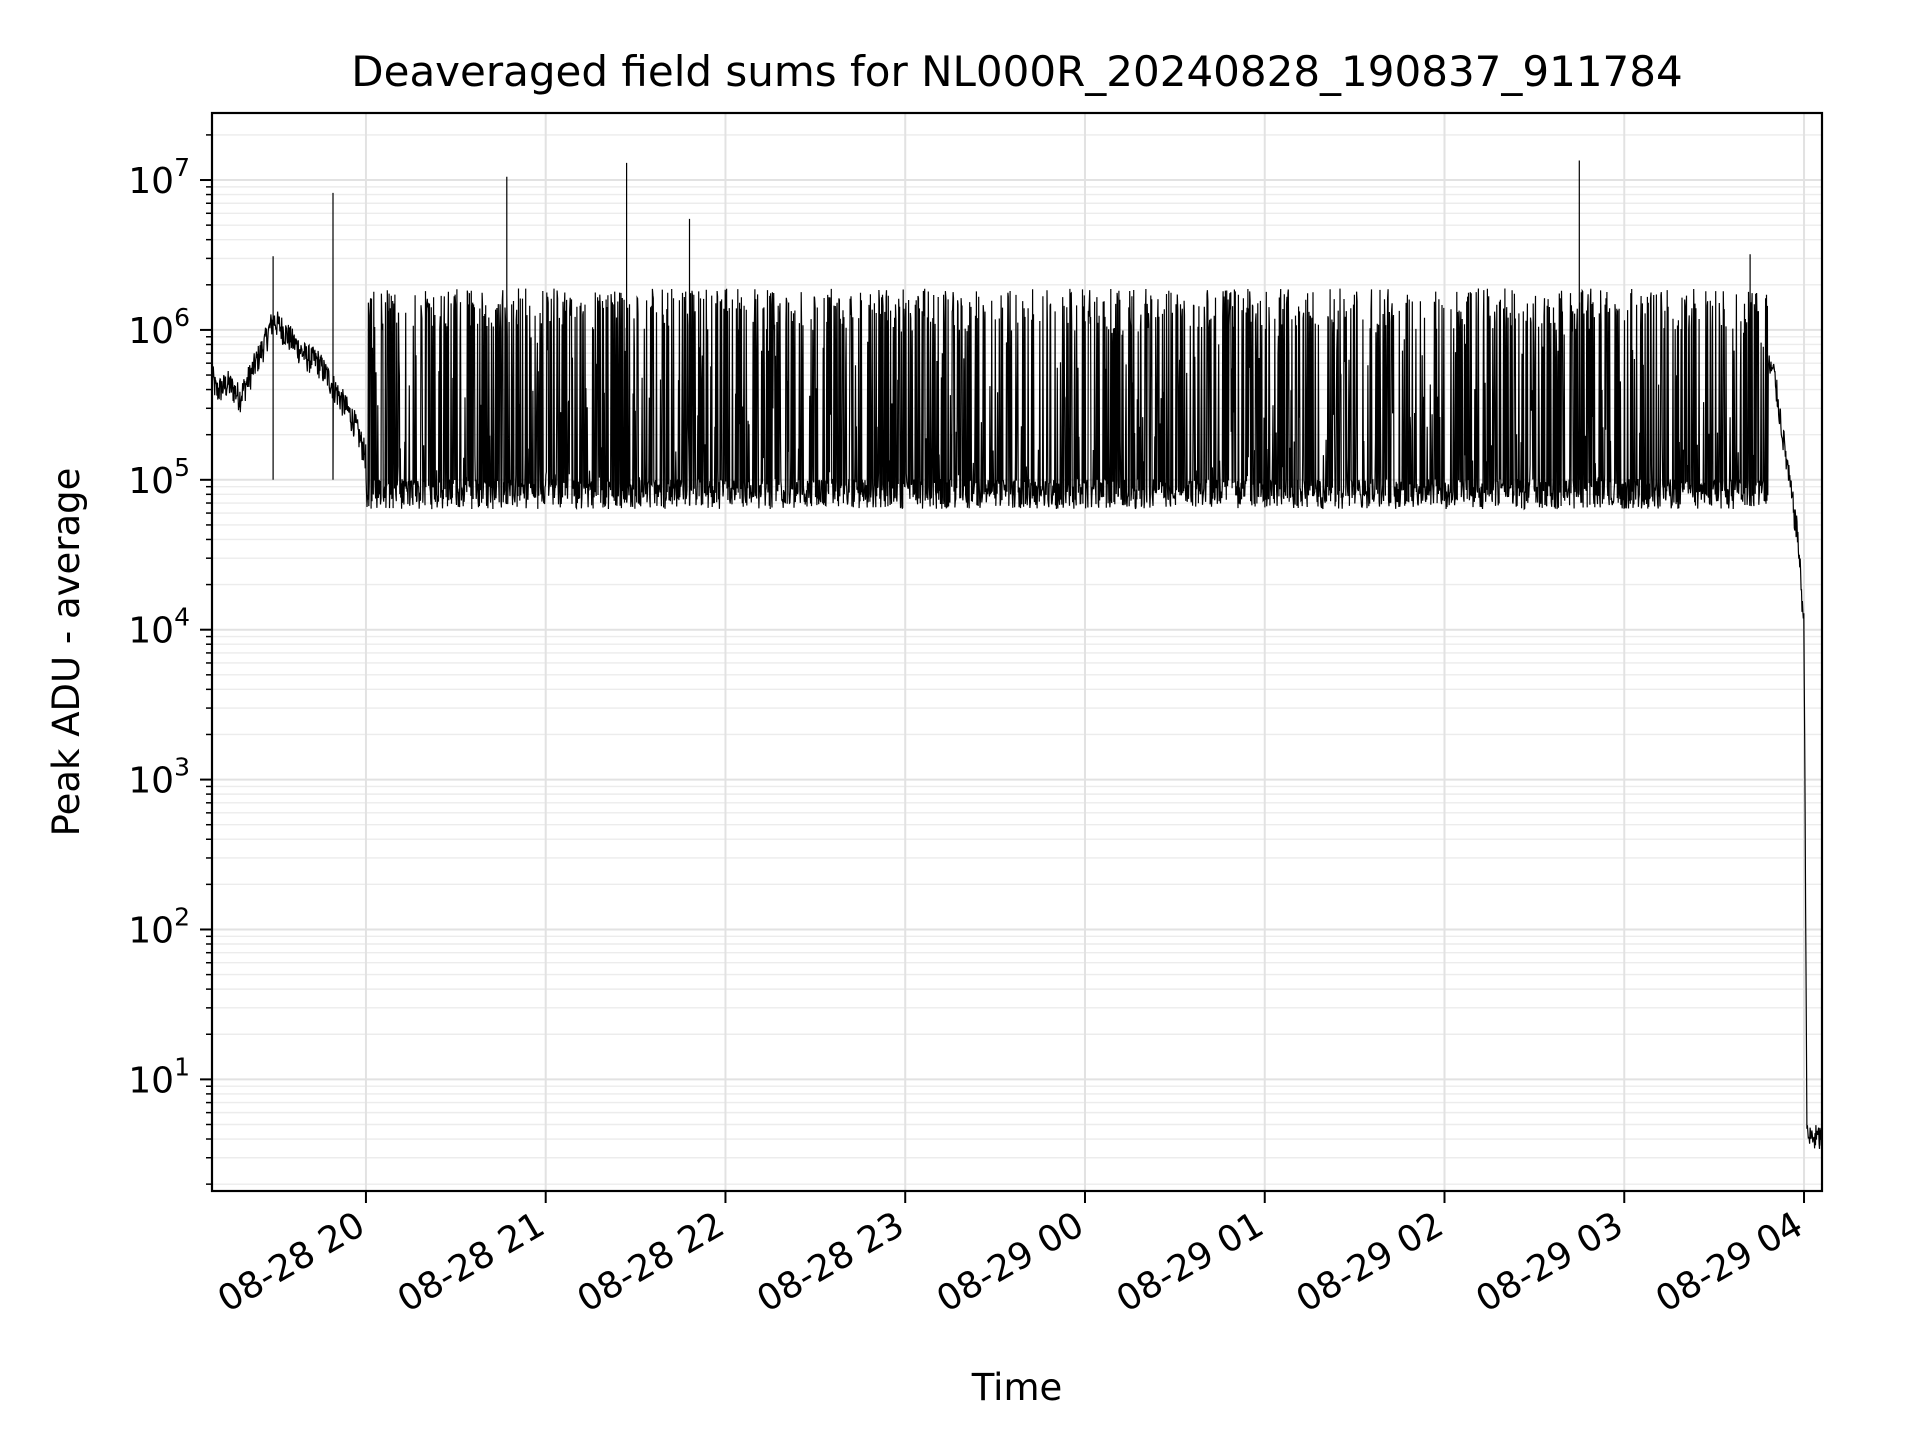 The height and width of the screenshot is (1440, 1920). What do you see at coordinates (66, 652) in the screenshot?
I see `y-axis-label: Peak ADU - average` at bounding box center [66, 652].